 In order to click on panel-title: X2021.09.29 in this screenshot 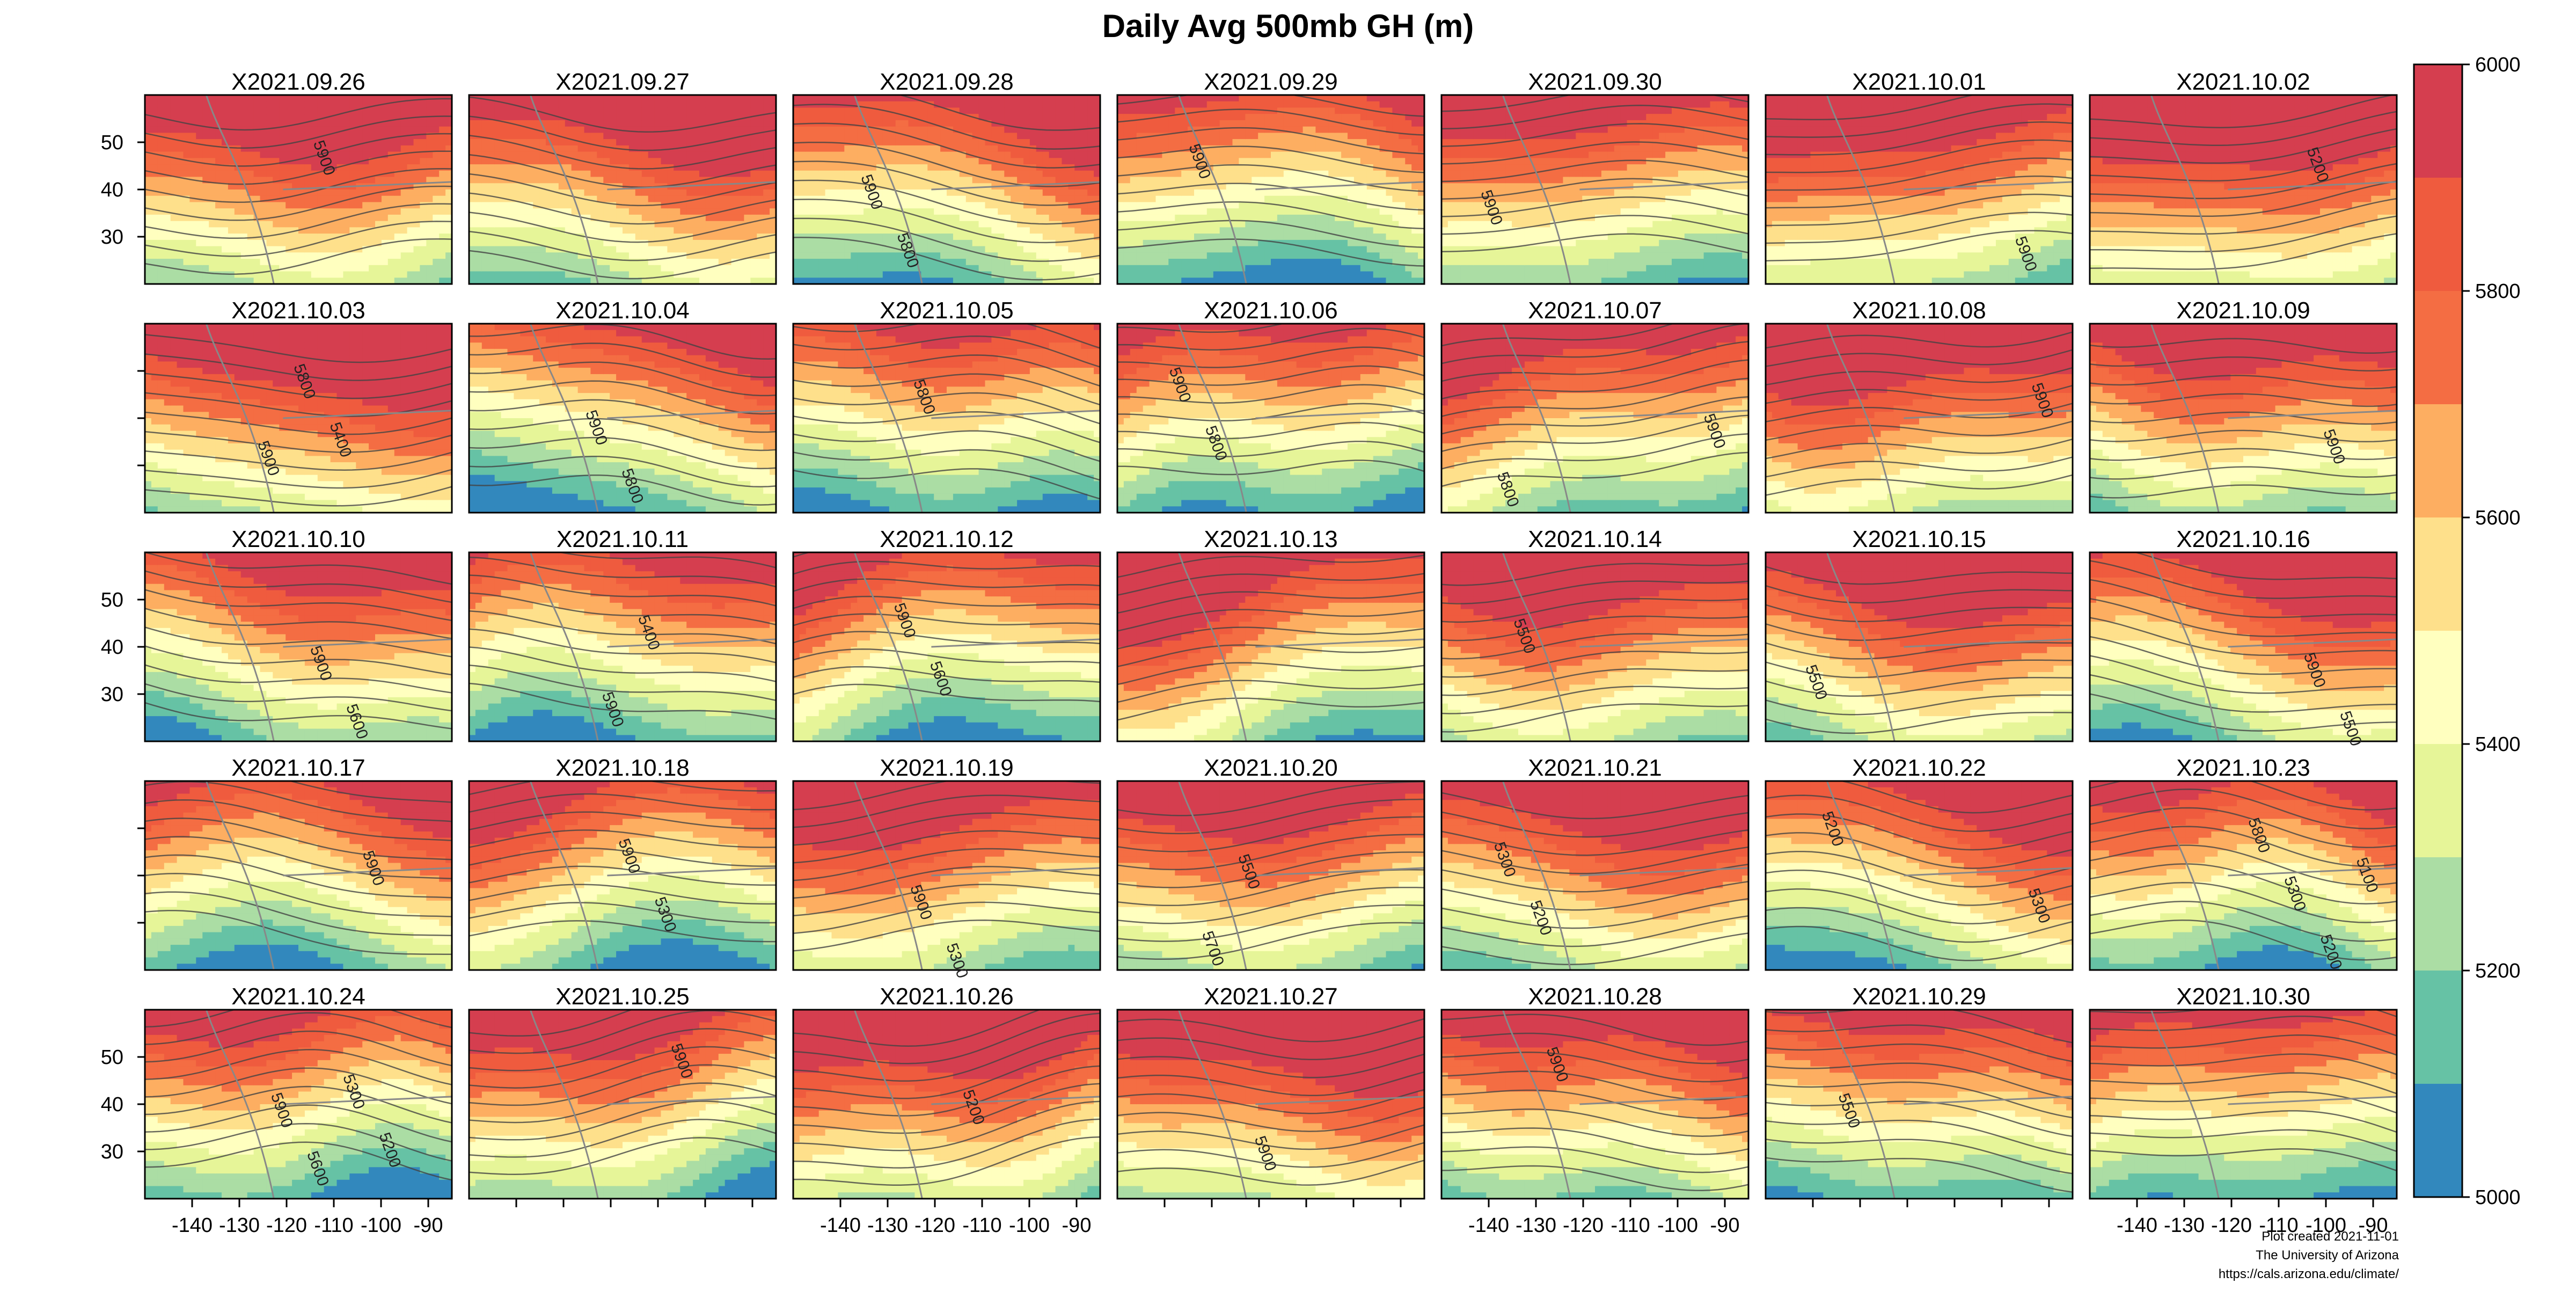, I will do `click(1271, 82)`.